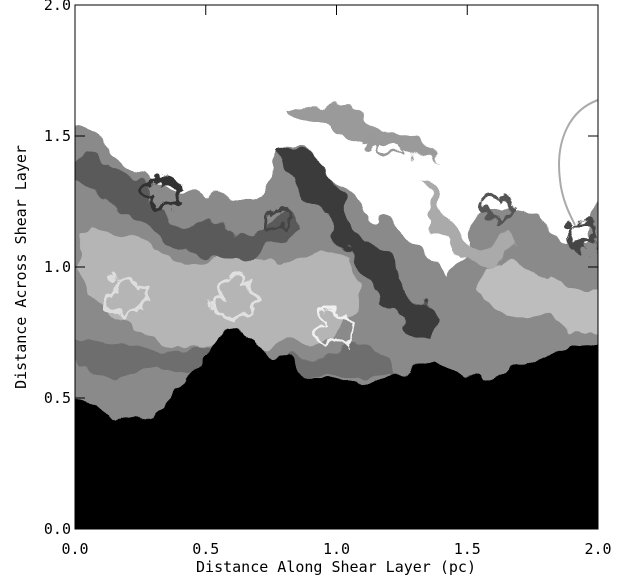 Image resolution: width=621 pixels, height=586 pixels. What do you see at coordinates (57, 267) in the screenshot?
I see `y-tick-label: 1.0` at bounding box center [57, 267].